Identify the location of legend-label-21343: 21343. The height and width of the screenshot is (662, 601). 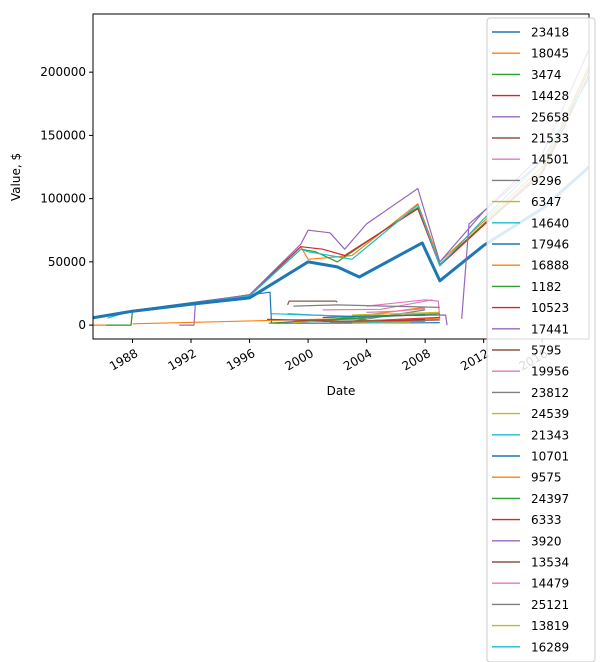
(550, 435).